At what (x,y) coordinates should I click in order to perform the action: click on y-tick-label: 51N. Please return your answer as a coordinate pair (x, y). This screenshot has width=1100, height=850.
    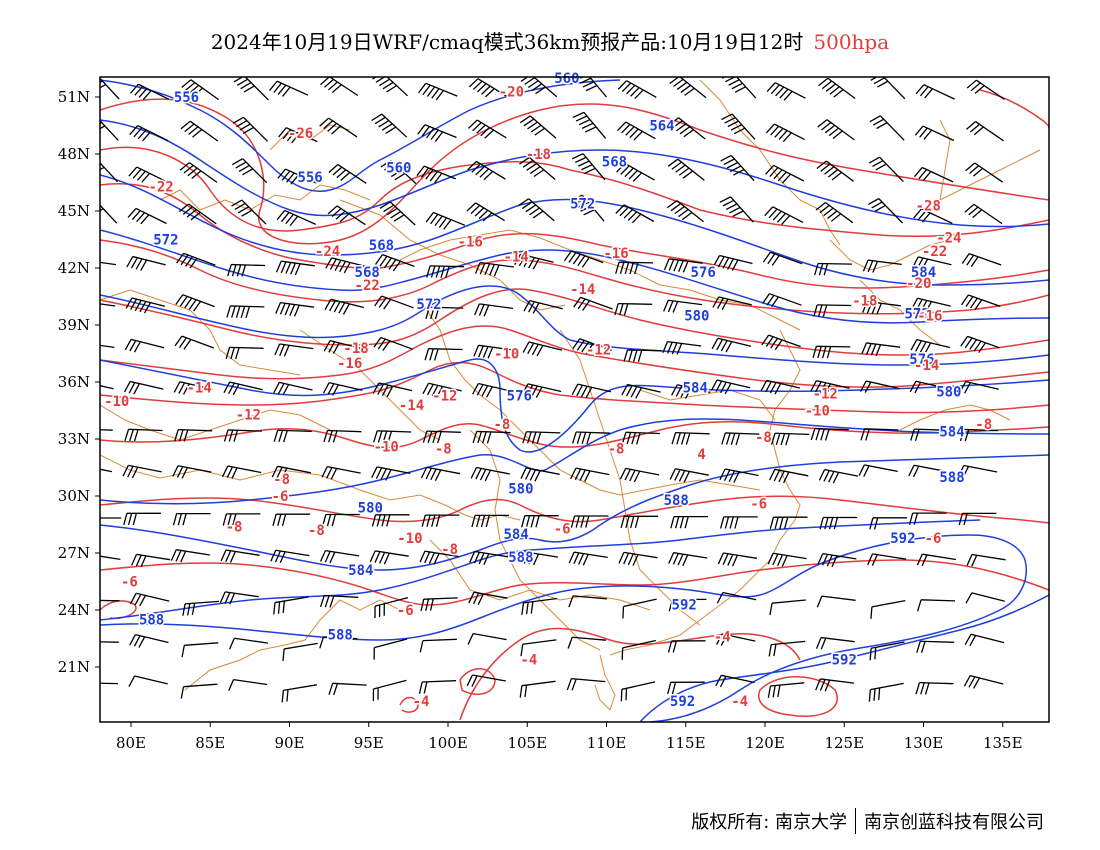
    Looking at the image, I should click on (74, 97).